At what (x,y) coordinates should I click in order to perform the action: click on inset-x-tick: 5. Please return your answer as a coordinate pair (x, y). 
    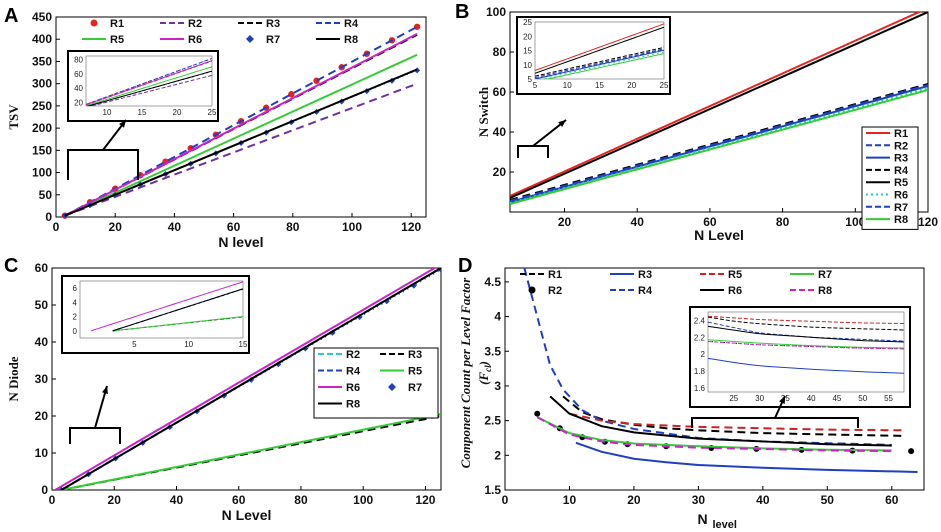
    Looking at the image, I should click on (134, 344).